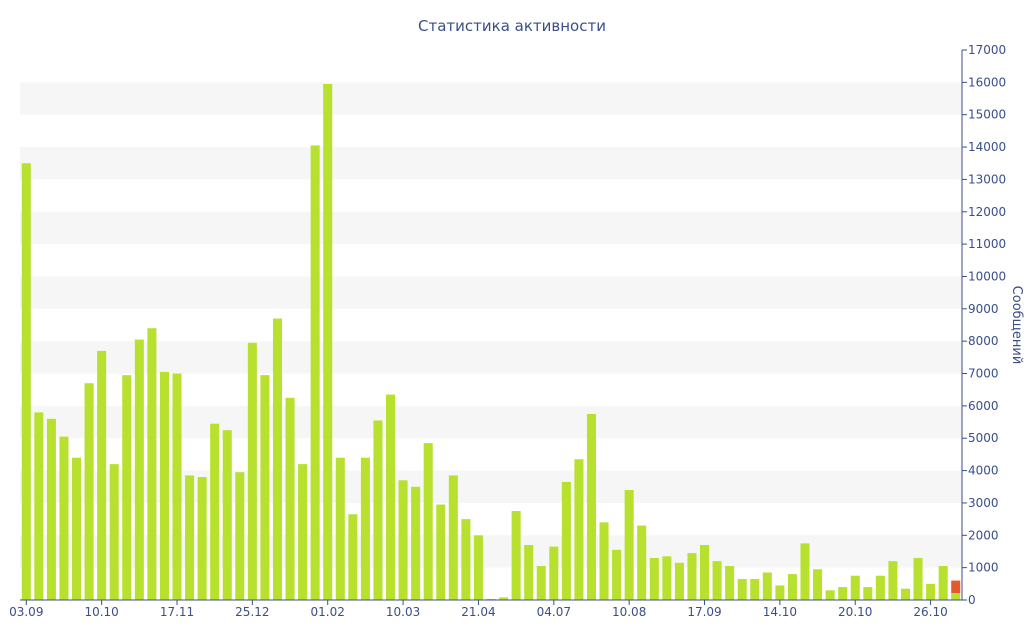 Image resolution: width=1024 pixels, height=644 pixels. Describe the element at coordinates (956, 587) in the screenshot. I see `bar-highlight` at that location.